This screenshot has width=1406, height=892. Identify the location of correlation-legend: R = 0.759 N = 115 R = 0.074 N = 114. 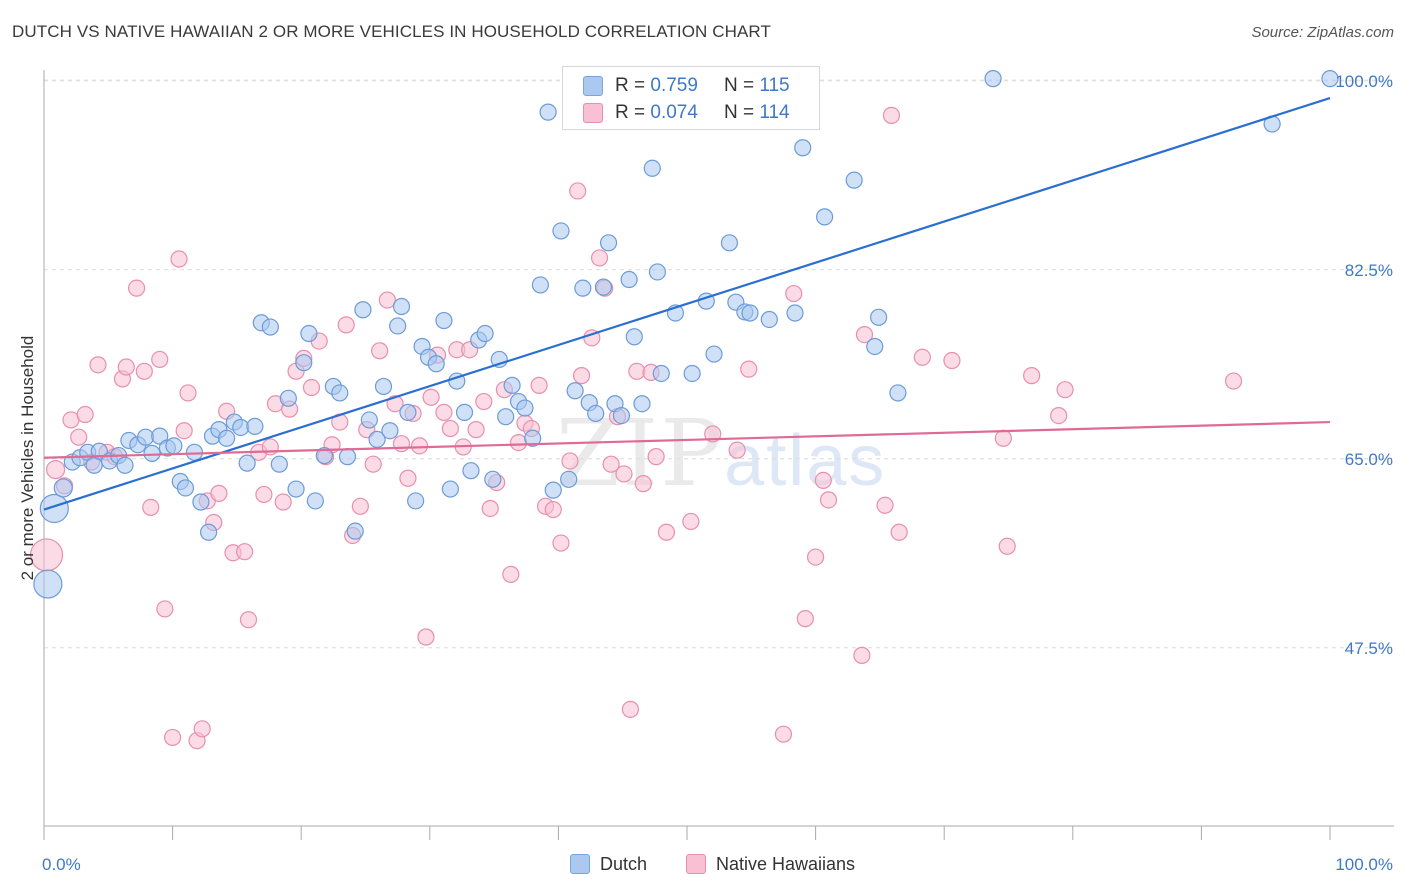
(691, 98).